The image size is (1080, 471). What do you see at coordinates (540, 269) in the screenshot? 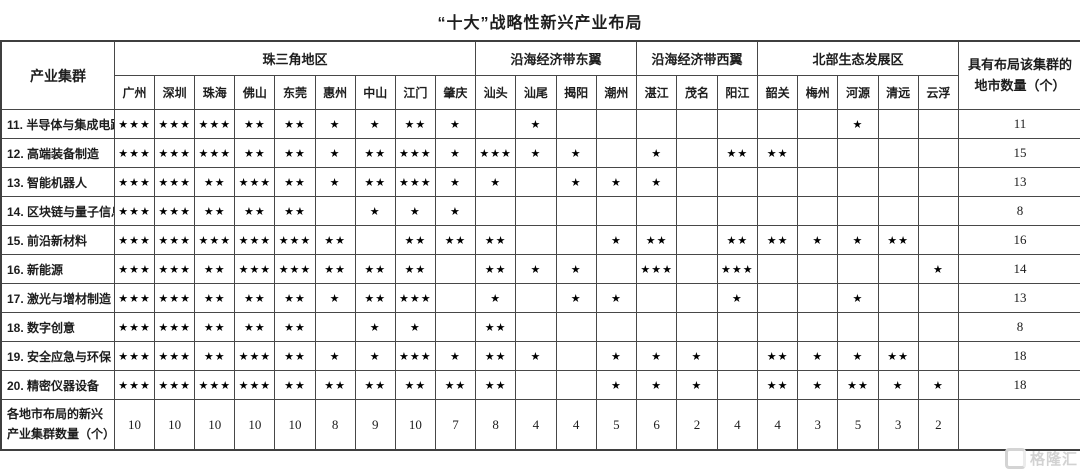
I see `table-row: 16. 新能源 ★★★ ★★★ ★★ ★★★ ★★★ ★★ ★★ ★★ ★★ ★ ★ ★★★ ★★★ ★ 14` at bounding box center [540, 269].